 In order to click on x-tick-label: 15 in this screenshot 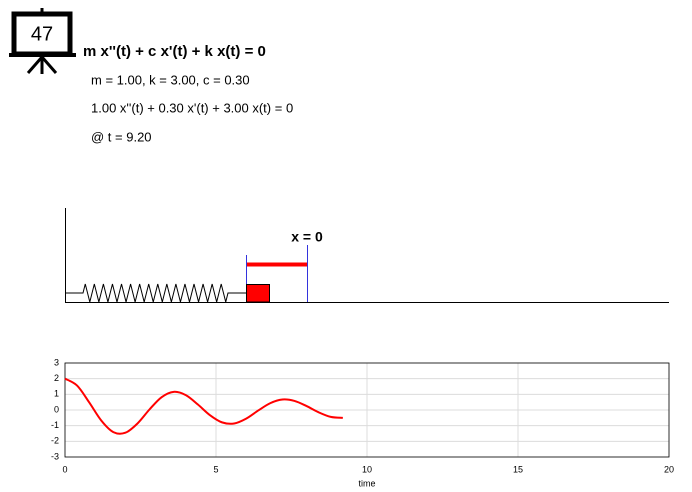, I will do `click(518, 469)`.